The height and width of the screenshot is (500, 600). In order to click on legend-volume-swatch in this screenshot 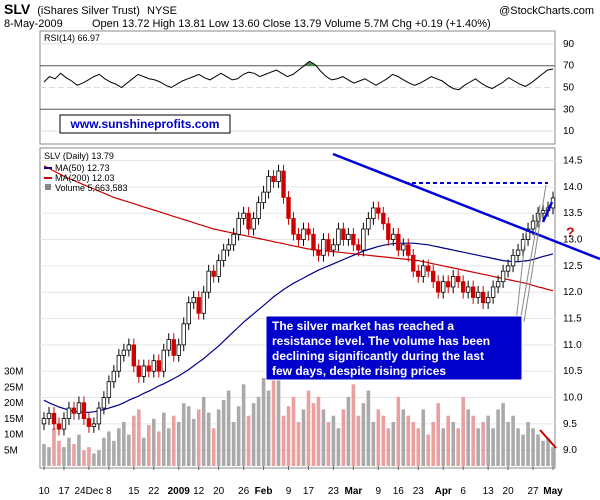, I will do `click(48, 187)`.